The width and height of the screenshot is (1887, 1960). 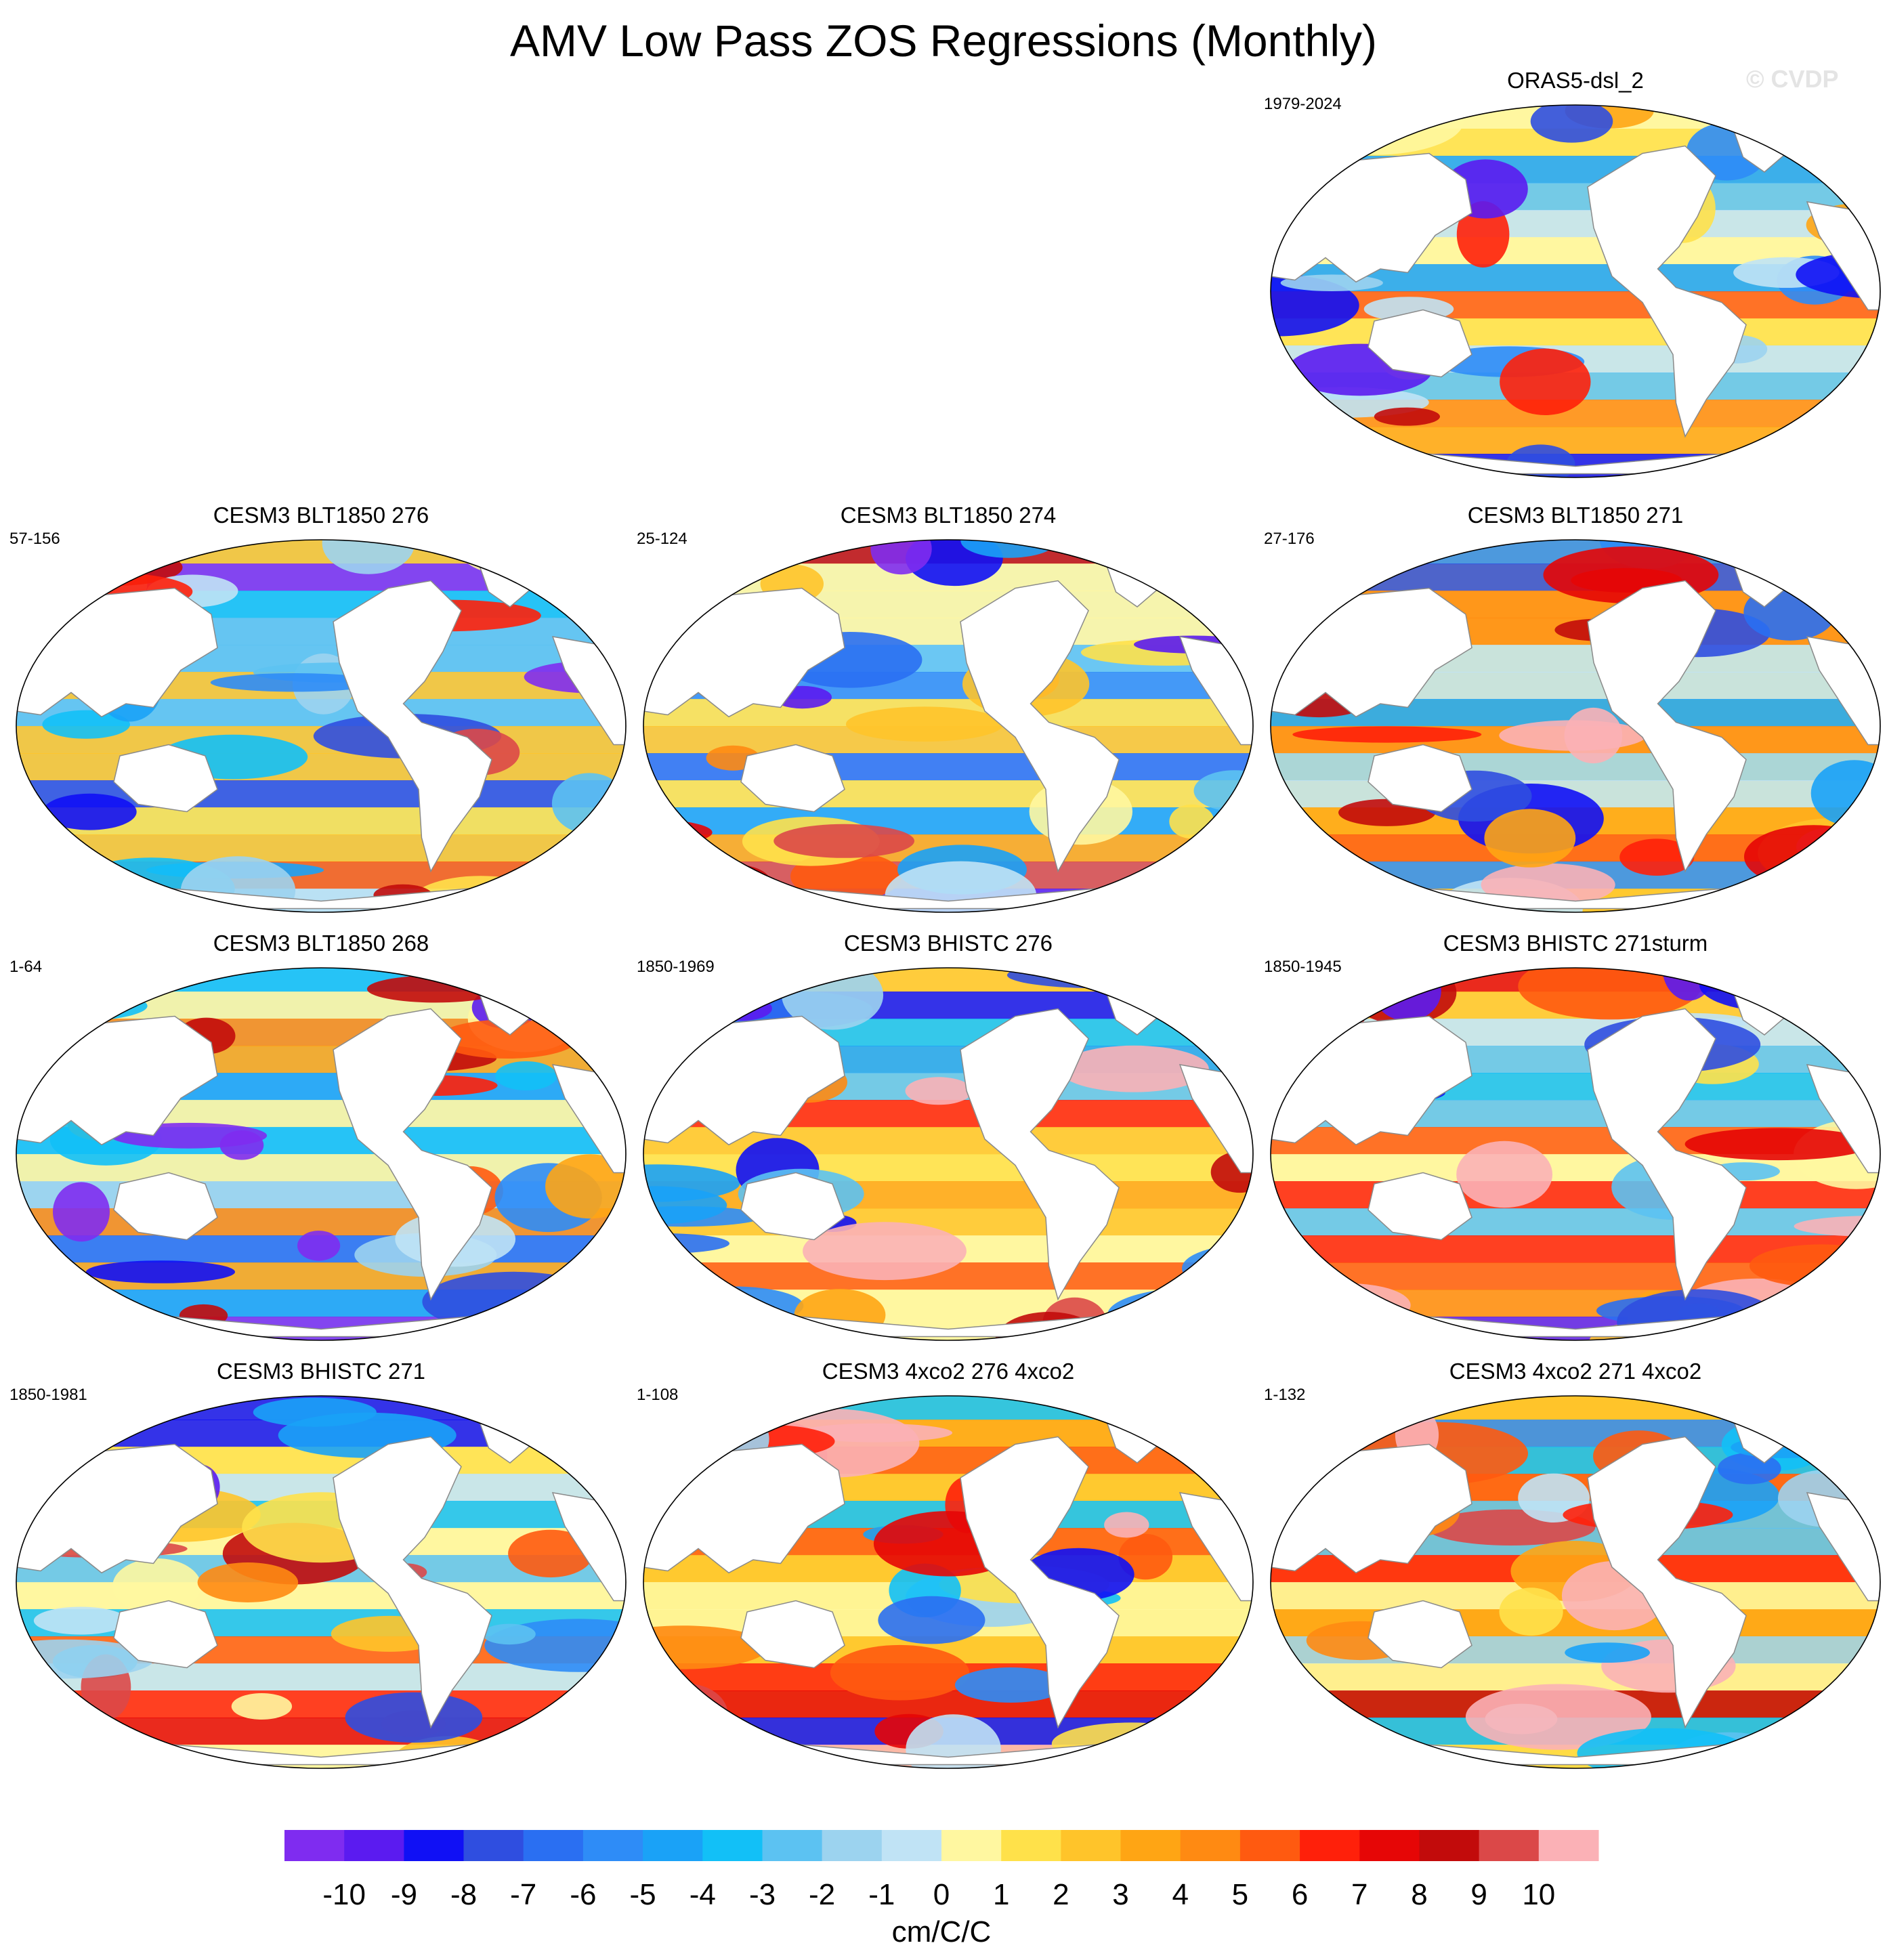 What do you see at coordinates (662, 539) in the screenshot?
I see `panel-years: 25-124` at bounding box center [662, 539].